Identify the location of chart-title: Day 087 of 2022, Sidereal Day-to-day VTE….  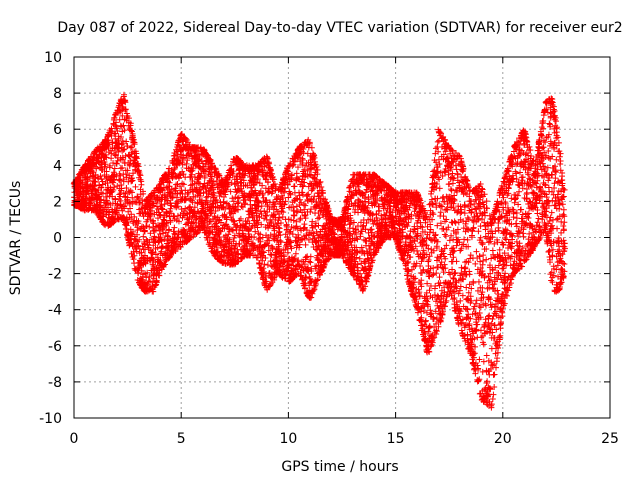
(339, 28).